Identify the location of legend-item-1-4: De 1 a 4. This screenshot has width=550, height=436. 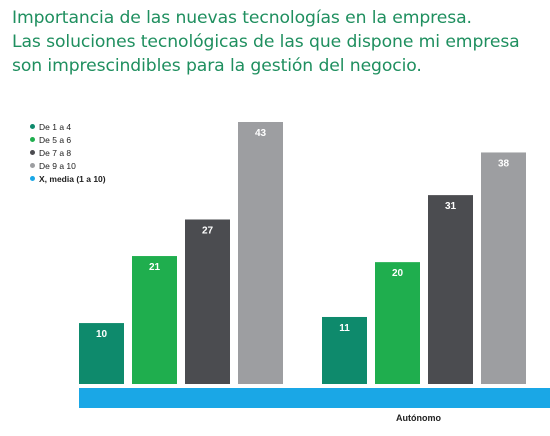
(68, 126).